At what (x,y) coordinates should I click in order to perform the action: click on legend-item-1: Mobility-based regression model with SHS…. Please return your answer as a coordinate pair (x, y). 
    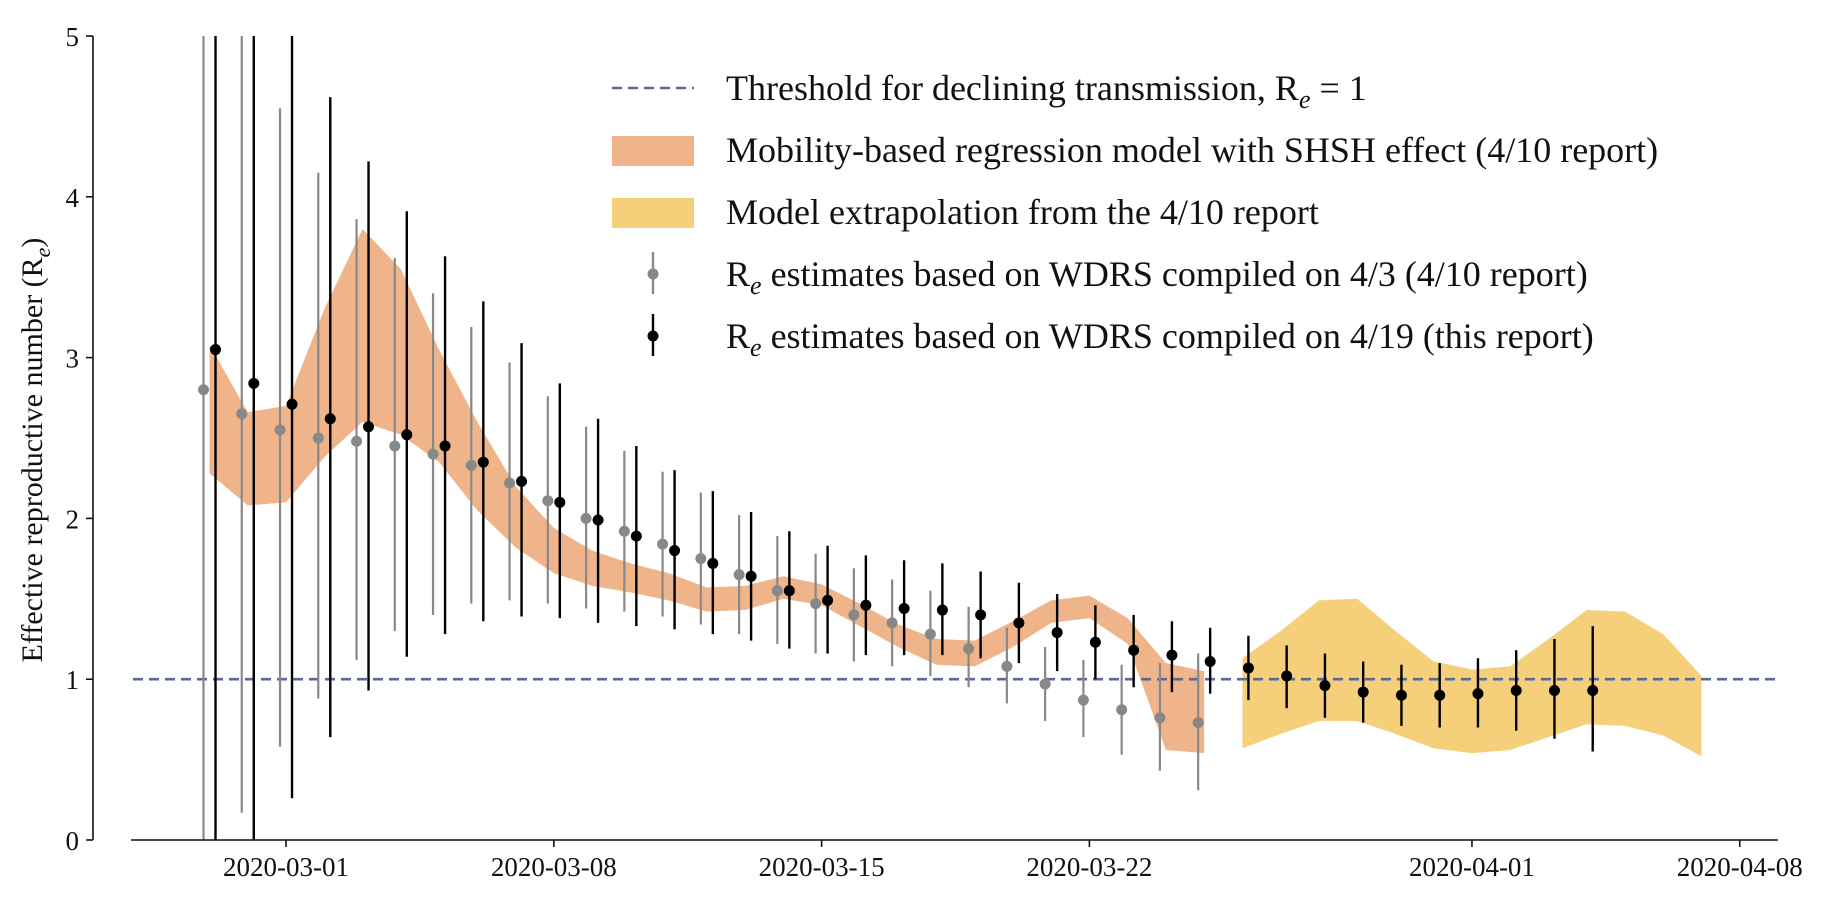
    Looking at the image, I should click on (1135, 150).